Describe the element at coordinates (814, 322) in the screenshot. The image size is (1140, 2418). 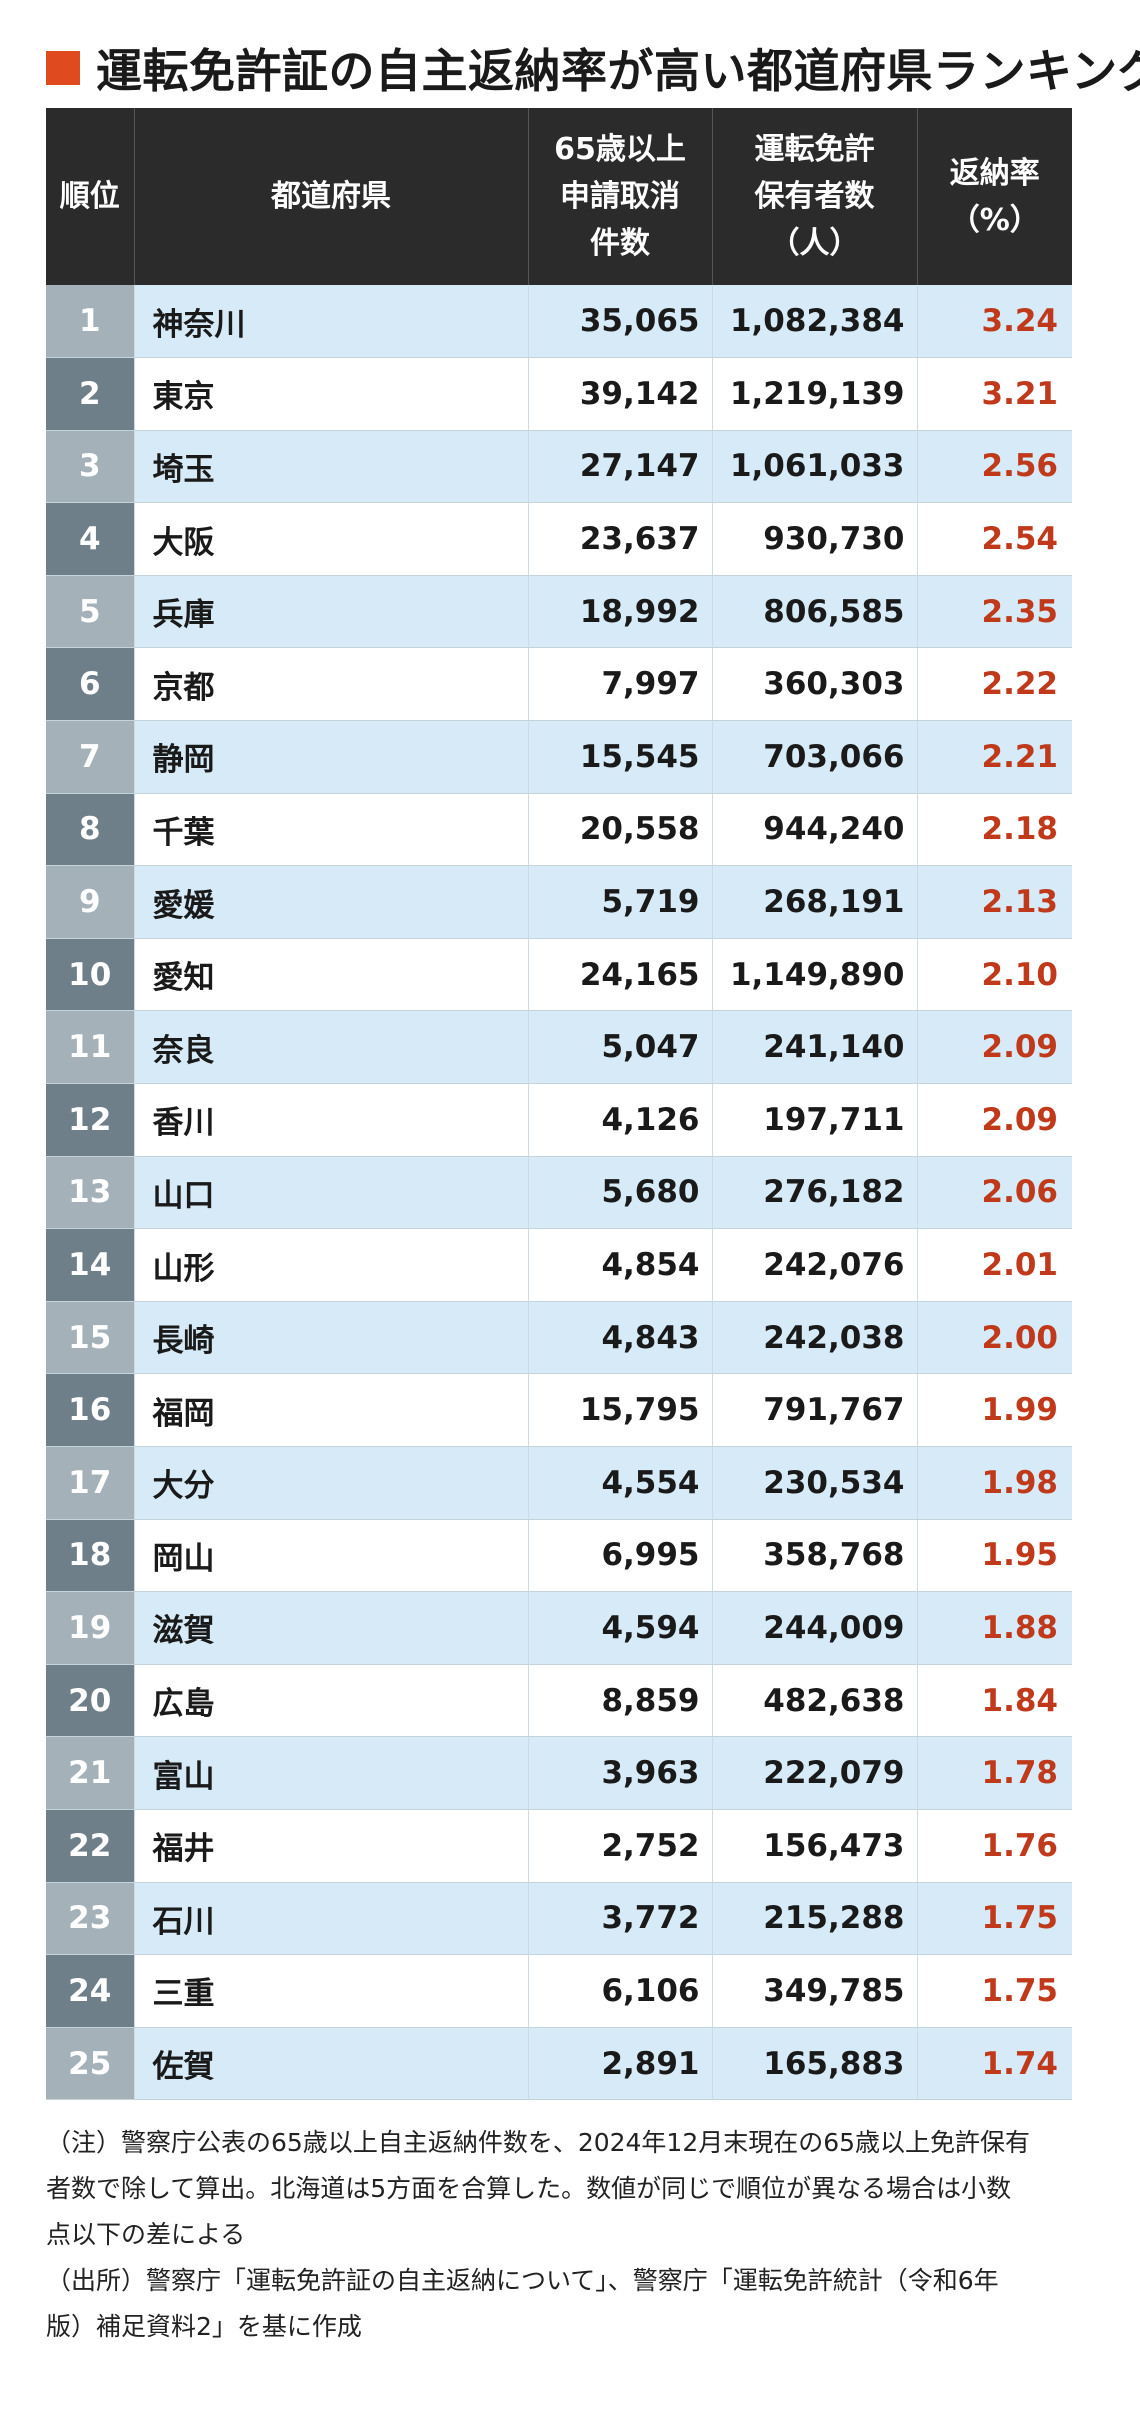
I see `holders-cell: 1,082,384` at that location.